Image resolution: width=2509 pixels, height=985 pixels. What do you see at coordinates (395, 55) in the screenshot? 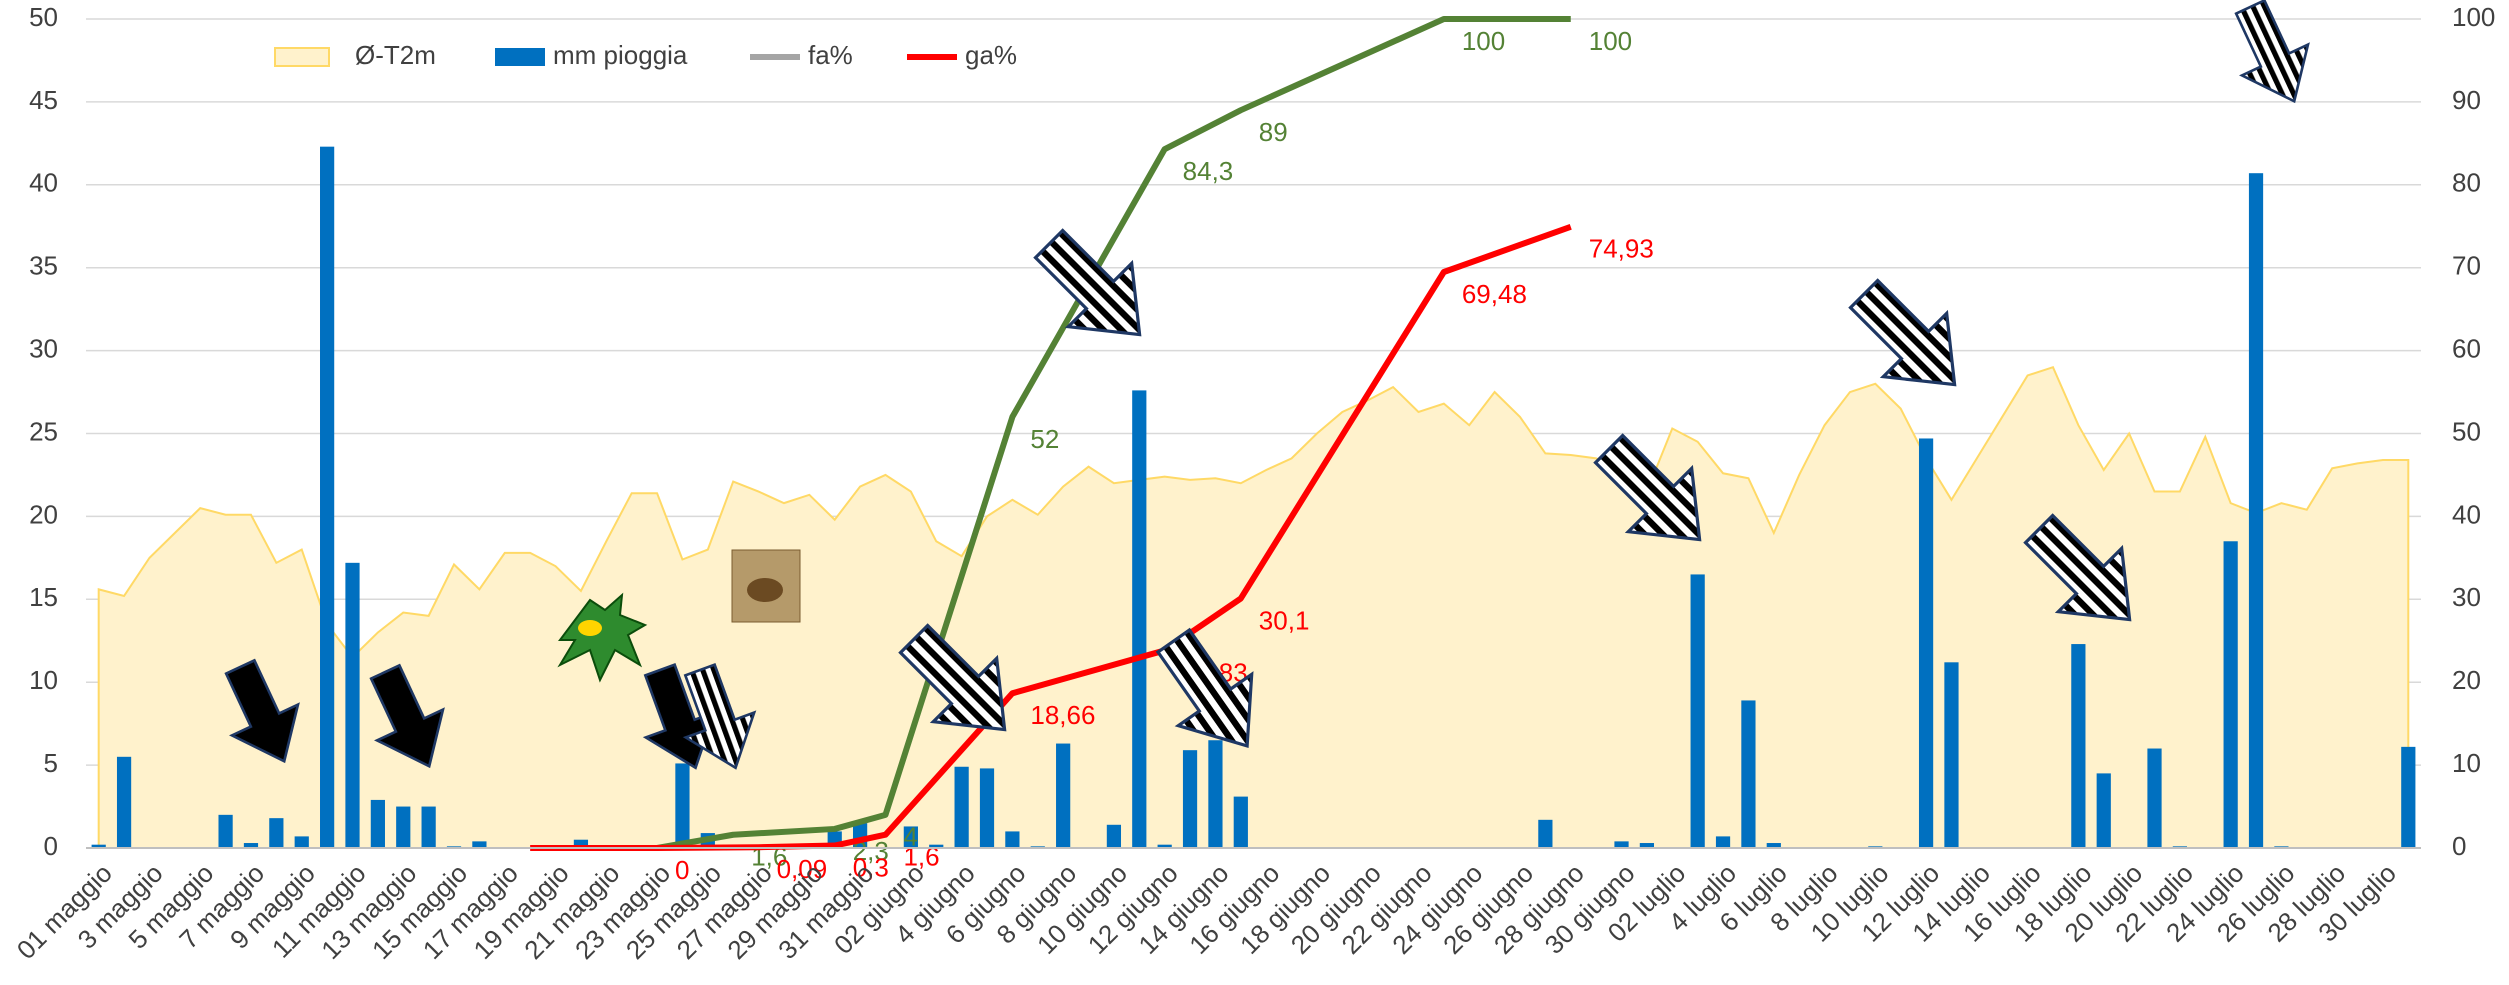
I see `legend-label: Ø-T2m` at bounding box center [395, 55].